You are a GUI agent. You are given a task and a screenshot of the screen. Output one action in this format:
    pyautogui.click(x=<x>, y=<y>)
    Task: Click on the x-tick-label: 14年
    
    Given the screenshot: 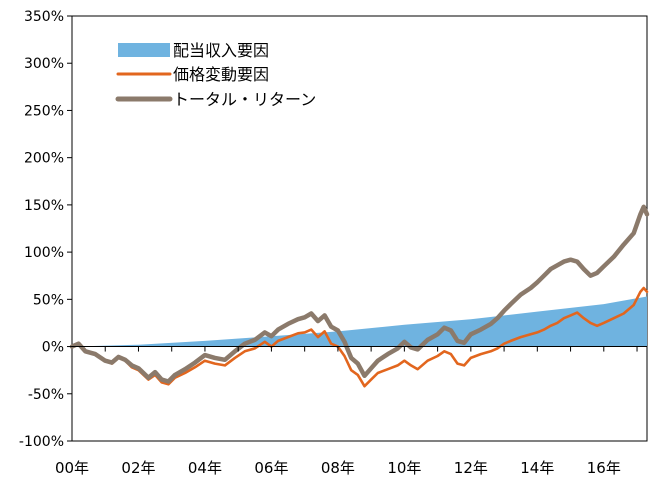 What is the action you would take?
    pyautogui.click(x=537, y=468)
    